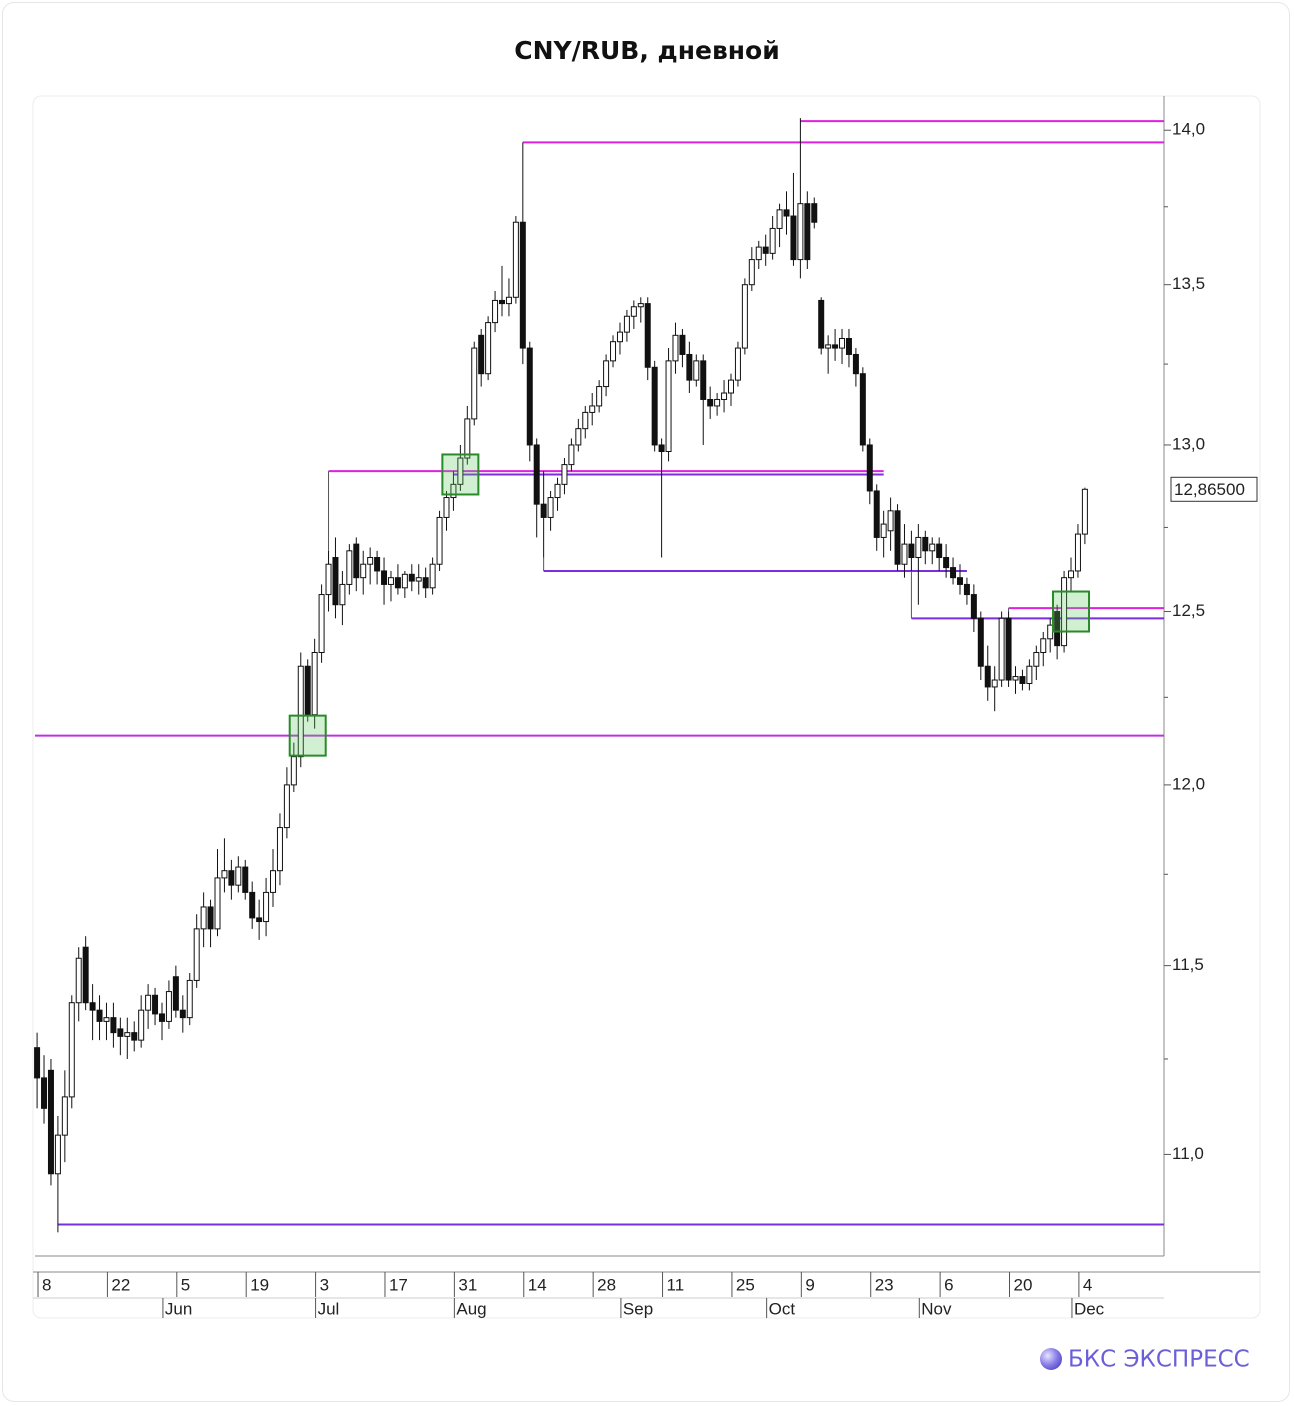  What do you see at coordinates (471, 1308) in the screenshot?
I see `month-label: Aug` at bounding box center [471, 1308].